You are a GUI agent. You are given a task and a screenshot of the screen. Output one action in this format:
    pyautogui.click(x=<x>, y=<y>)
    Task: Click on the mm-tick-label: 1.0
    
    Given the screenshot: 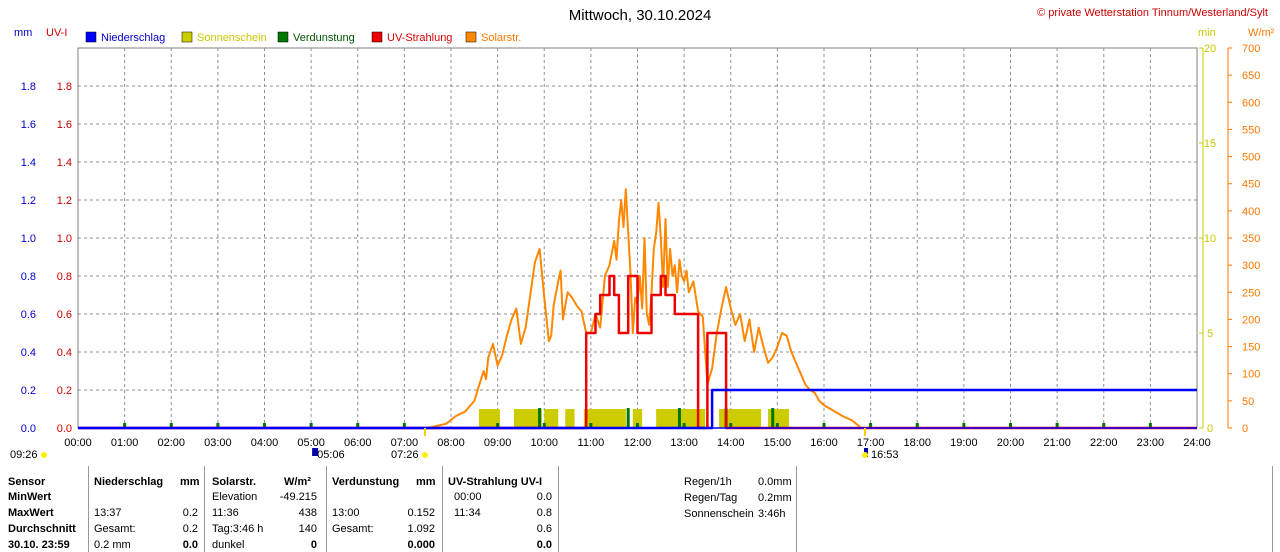 What is the action you would take?
    pyautogui.click(x=28, y=239)
    